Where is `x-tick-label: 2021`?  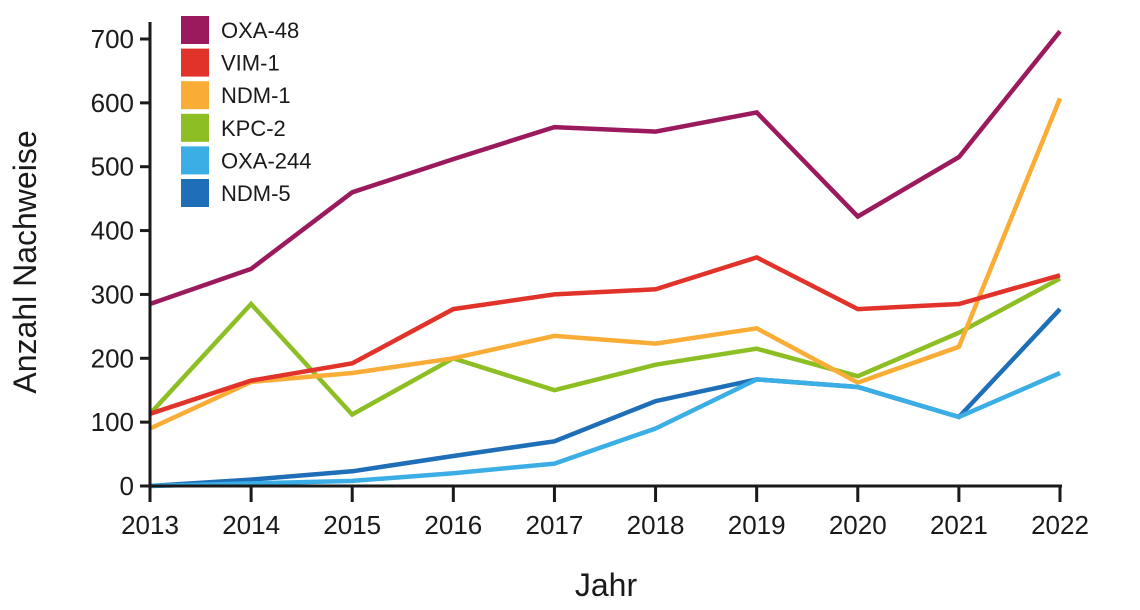 x-tick-label: 2021 is located at coordinates (959, 525).